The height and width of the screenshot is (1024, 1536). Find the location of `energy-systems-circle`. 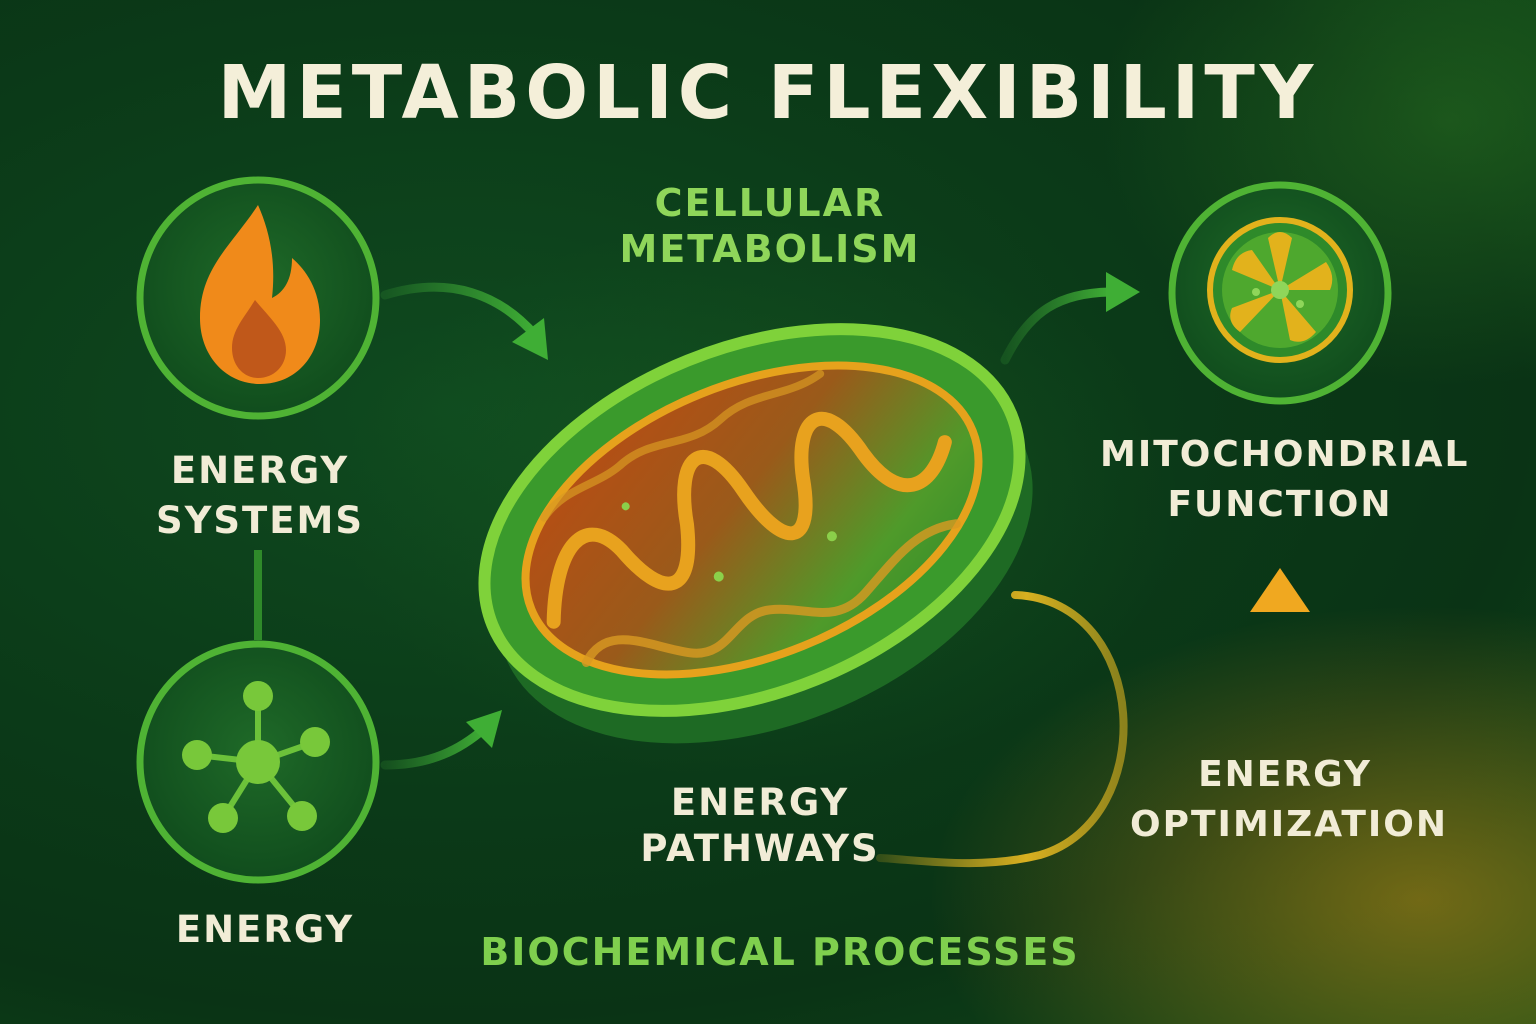

energy-systems-circle is located at coordinates (258, 298).